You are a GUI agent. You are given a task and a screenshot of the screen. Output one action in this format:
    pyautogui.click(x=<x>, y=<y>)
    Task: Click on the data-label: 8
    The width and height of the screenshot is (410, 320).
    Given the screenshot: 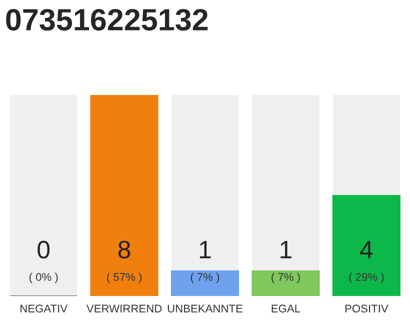 What is the action you would take?
    pyautogui.click(x=124, y=249)
    